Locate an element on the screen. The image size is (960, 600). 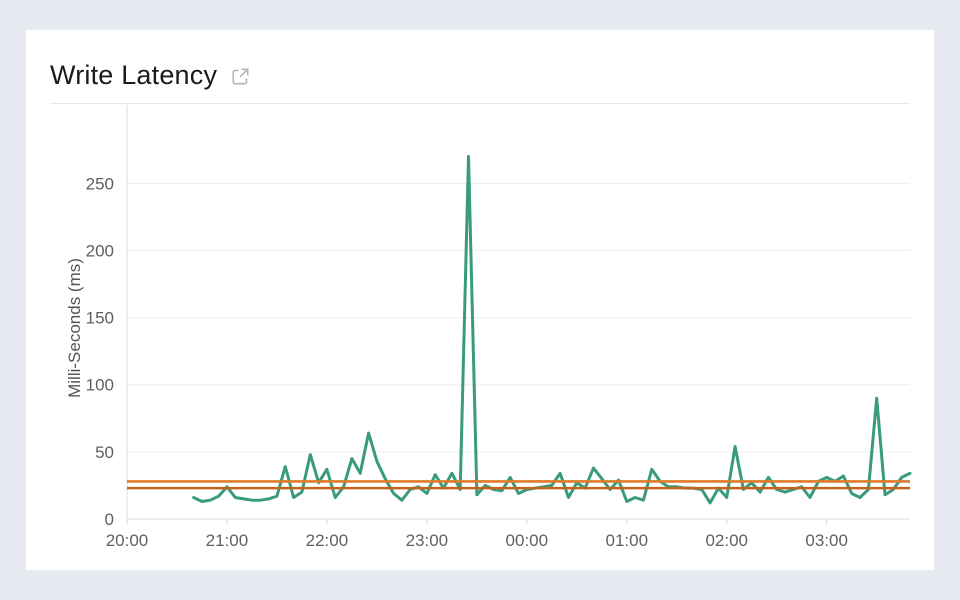
header-divider is located at coordinates (480, 103).